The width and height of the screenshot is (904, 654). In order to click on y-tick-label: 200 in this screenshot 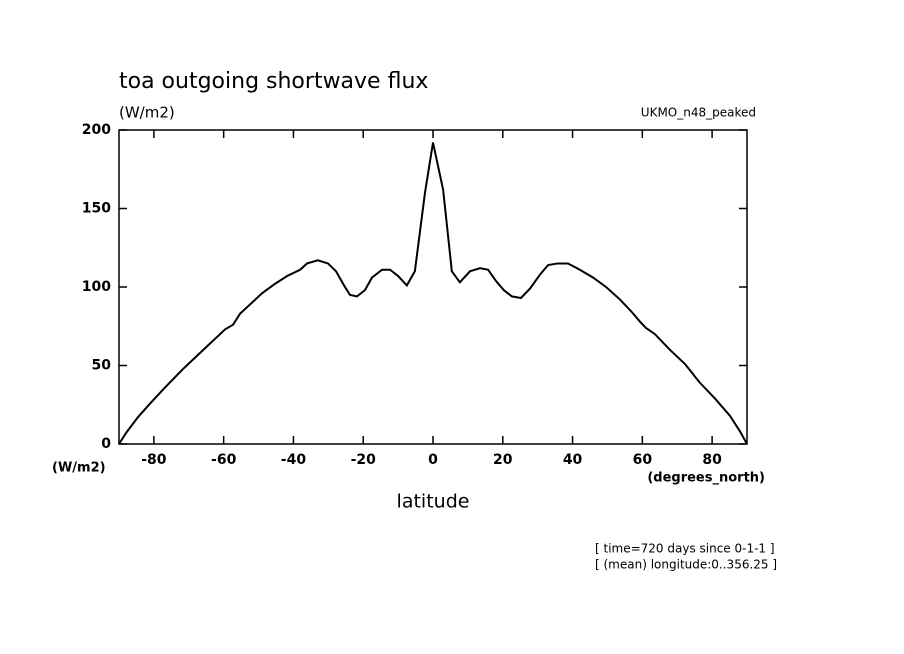, I will do `click(96, 130)`.